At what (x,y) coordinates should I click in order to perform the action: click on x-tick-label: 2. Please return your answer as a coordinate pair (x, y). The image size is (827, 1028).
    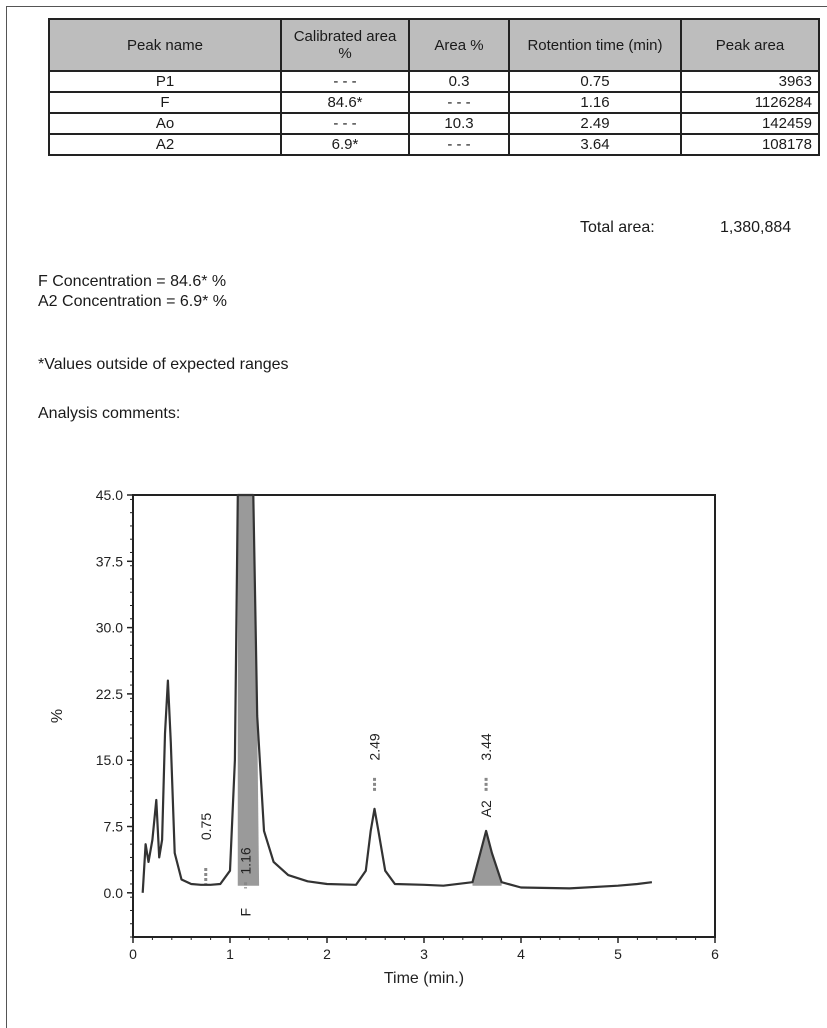
    Looking at the image, I should click on (327, 954).